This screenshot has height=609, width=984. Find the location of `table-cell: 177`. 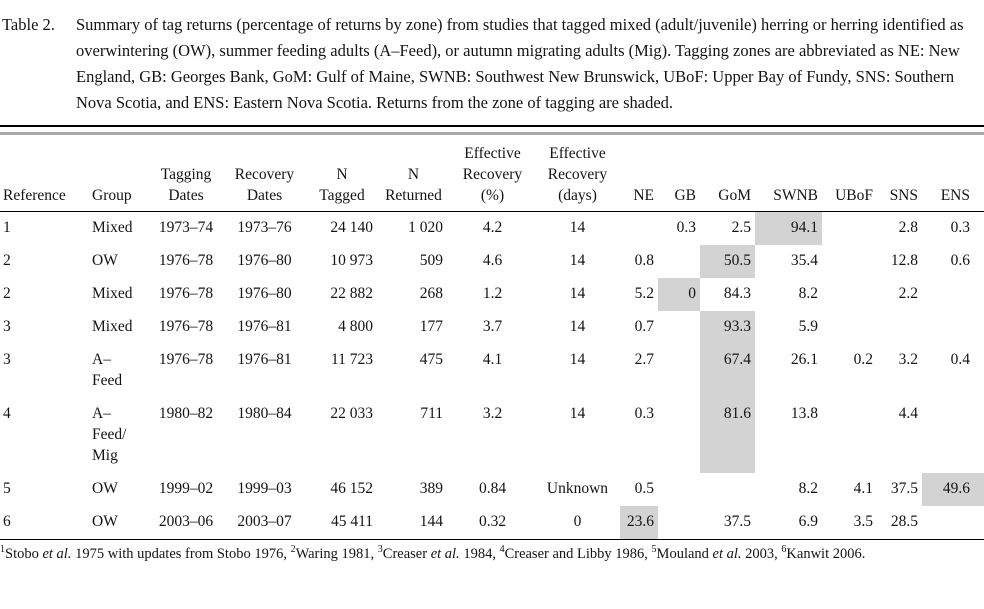

table-cell: 177 is located at coordinates (431, 326).